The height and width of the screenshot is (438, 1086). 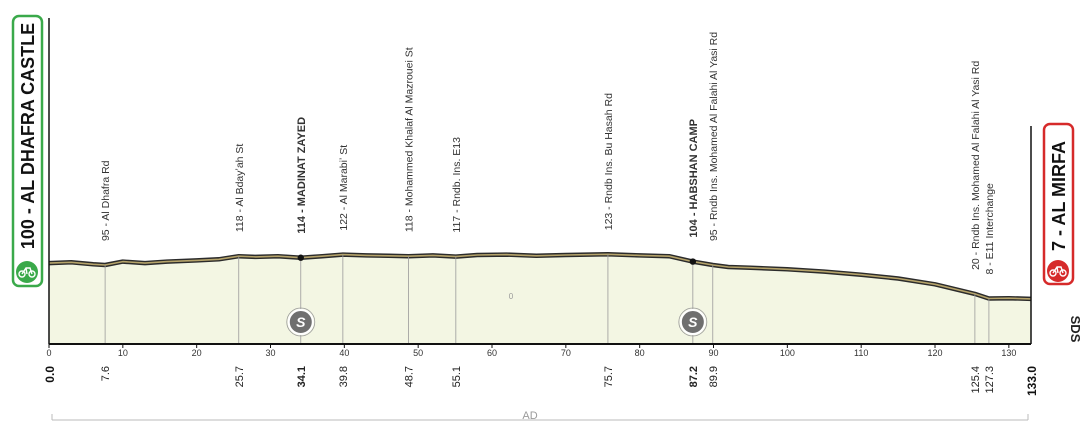 I want to click on start-label: 100 - AL DHAFRA CASTLE, so click(x=28, y=136).